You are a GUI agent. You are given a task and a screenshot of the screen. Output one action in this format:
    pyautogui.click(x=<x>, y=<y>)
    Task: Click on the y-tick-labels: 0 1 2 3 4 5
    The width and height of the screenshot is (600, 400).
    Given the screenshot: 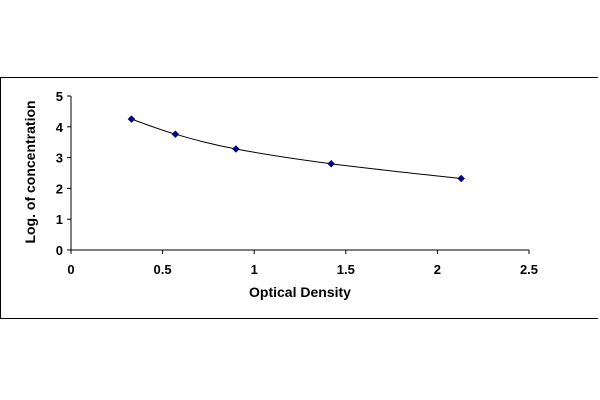 What is the action you would take?
    pyautogui.click(x=60, y=173)
    